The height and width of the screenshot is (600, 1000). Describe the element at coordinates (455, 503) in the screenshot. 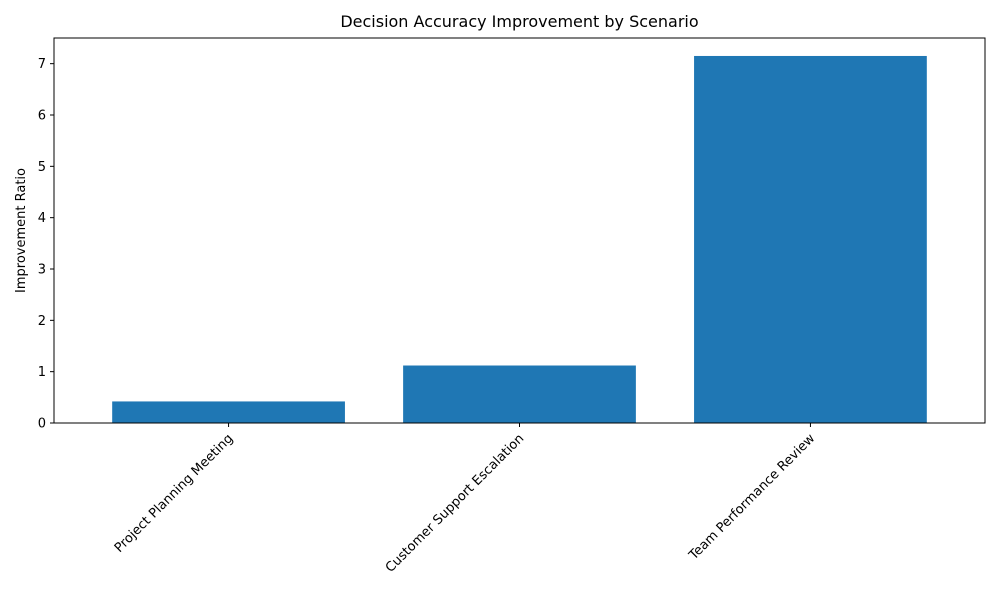

I see `x-tick-label: Customer Support Escalation` at that location.